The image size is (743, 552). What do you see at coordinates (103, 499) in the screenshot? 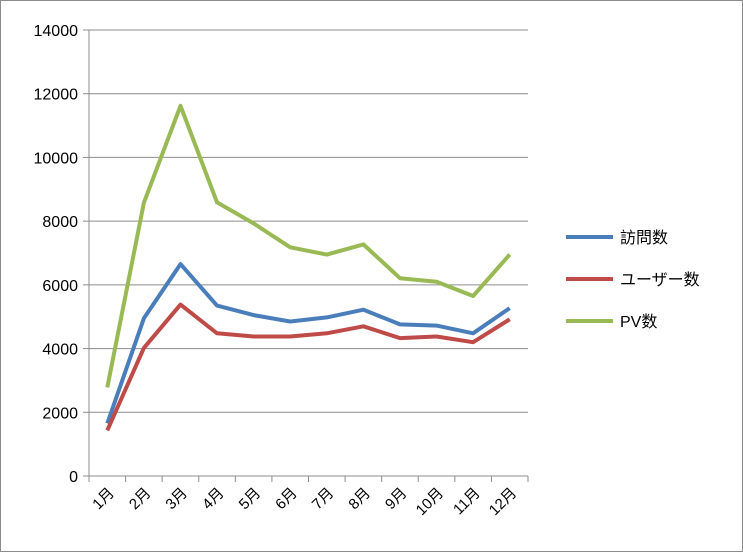
I see `x-tick-label: 1月` at bounding box center [103, 499].